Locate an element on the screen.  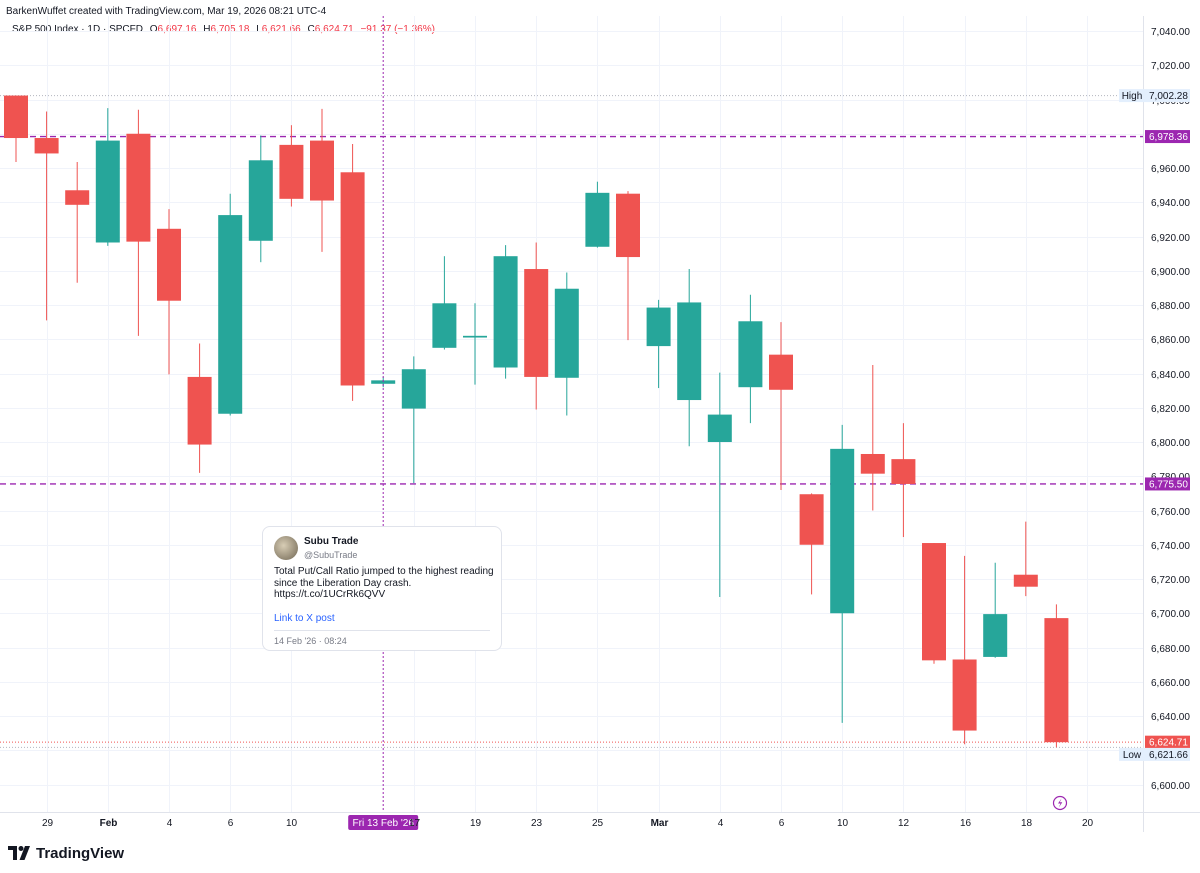
high-price-flag-tag is located at coordinates (1132, 96).